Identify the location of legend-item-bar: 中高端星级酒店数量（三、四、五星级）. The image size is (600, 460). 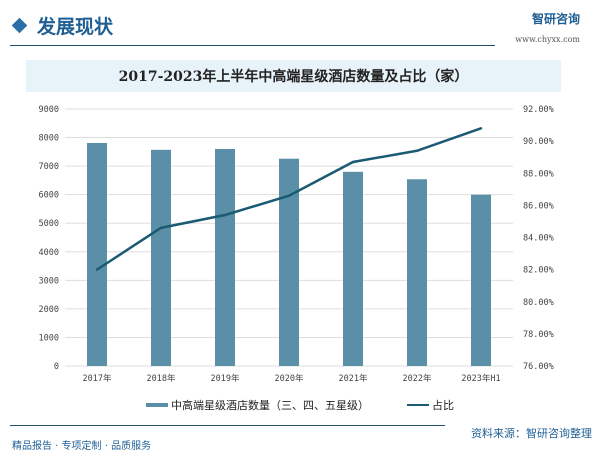
(257, 405).